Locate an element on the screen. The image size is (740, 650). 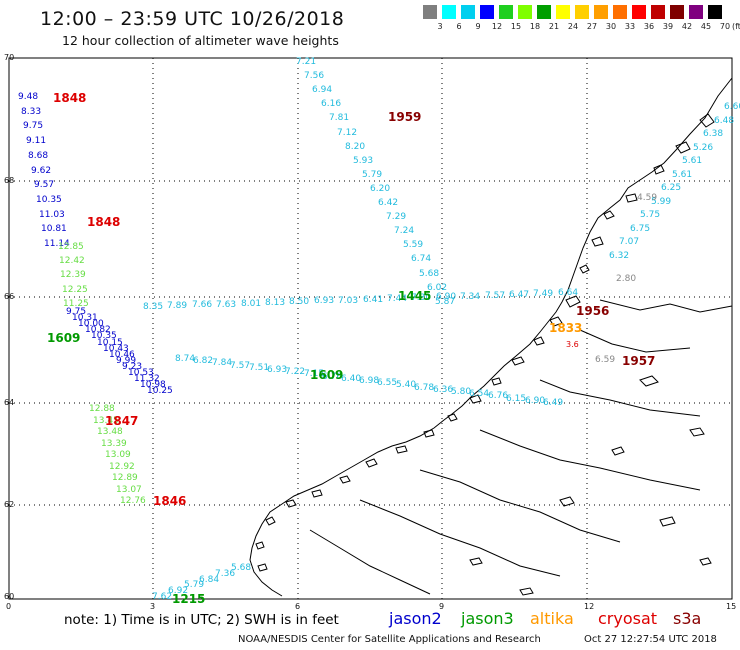
pass-time-1609-mid: 1609 is located at coordinates (327, 375).